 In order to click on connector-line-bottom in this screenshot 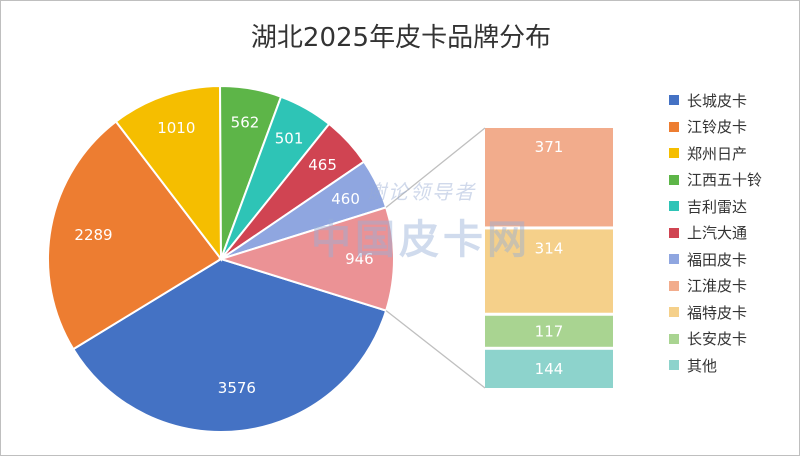, I will do `click(435, 349)`.